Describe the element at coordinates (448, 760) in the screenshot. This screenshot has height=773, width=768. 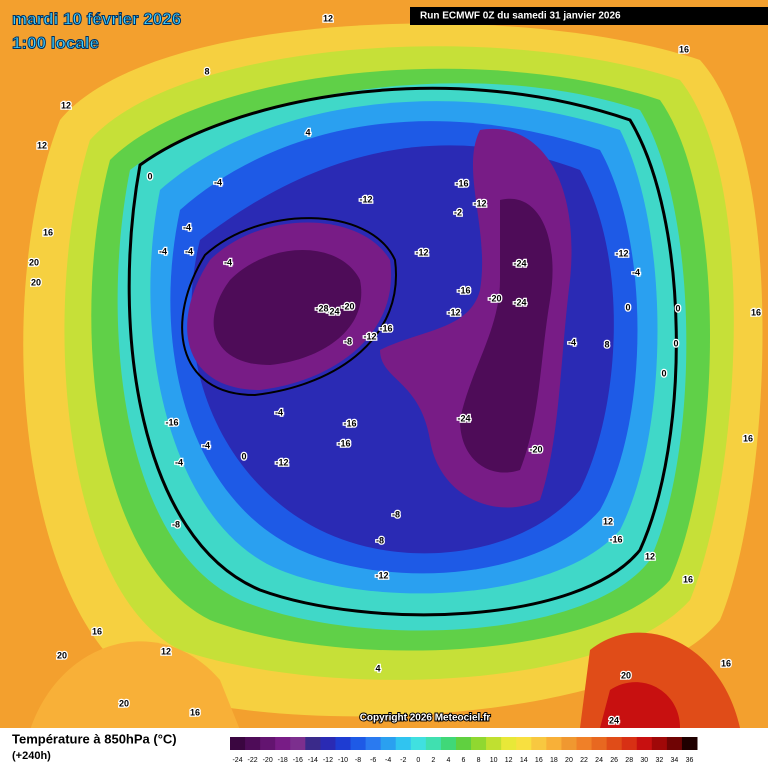
I see `colorbar-label: 4` at that location.